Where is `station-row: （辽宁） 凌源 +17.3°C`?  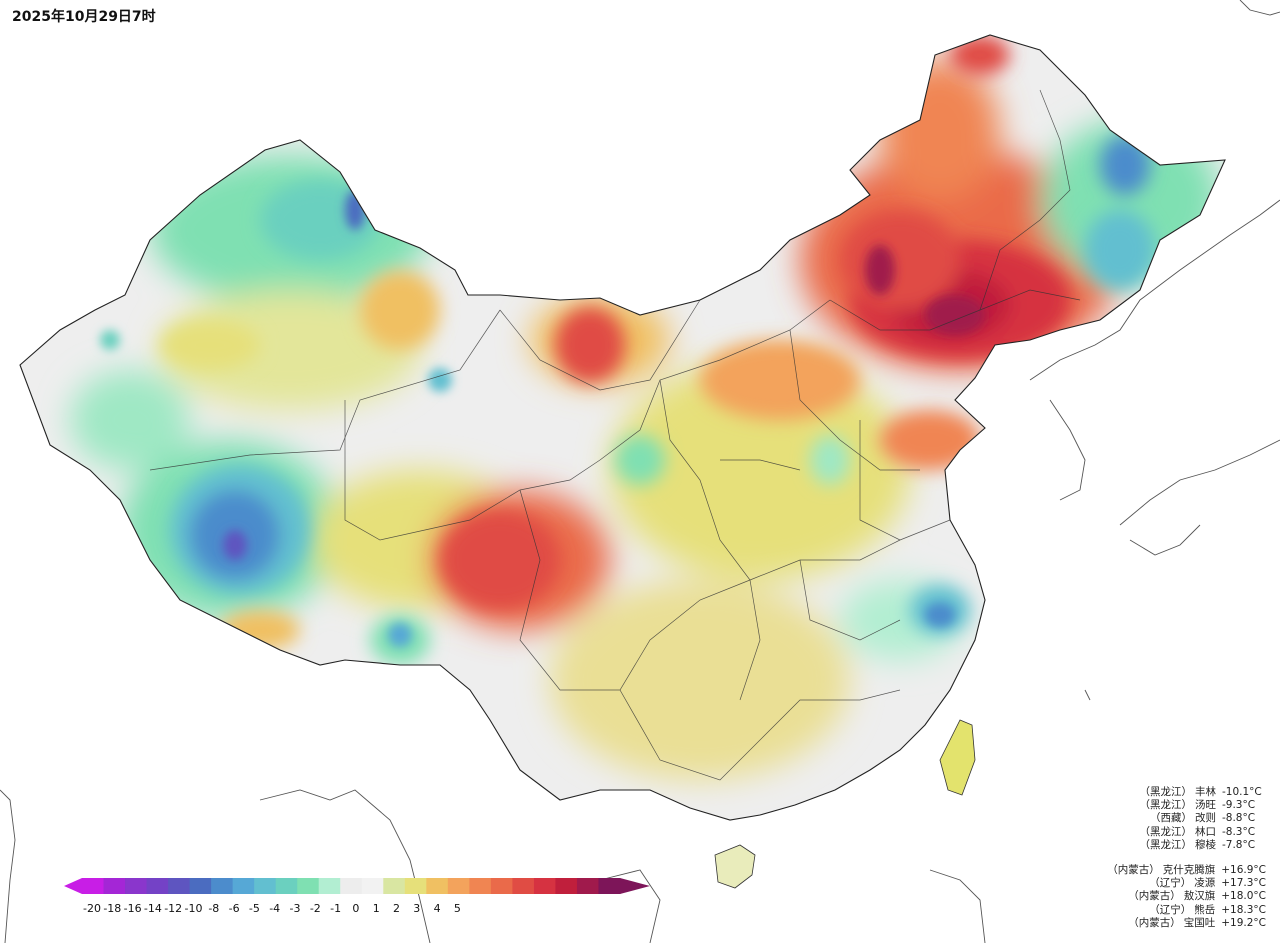
station-row: （辽宁） 凌源 +17.3°C is located at coordinates (1186, 883).